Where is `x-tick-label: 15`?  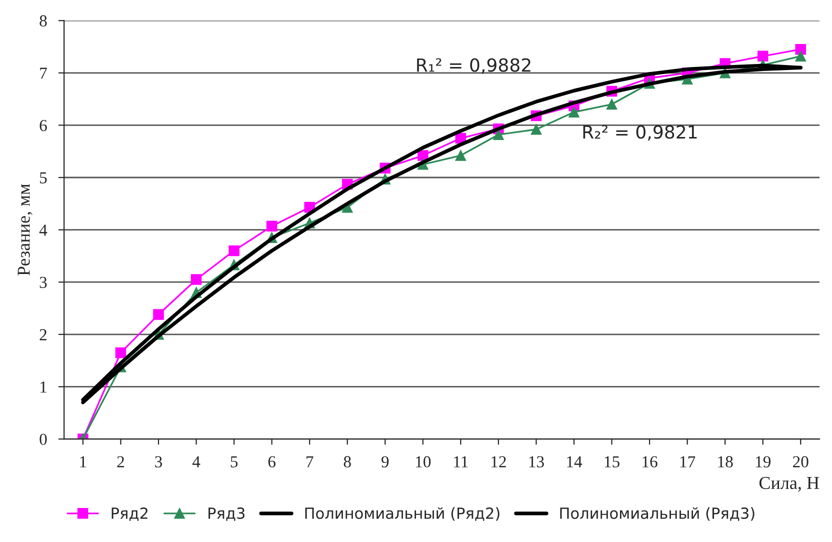 x-tick-label: 15 is located at coordinates (612, 462).